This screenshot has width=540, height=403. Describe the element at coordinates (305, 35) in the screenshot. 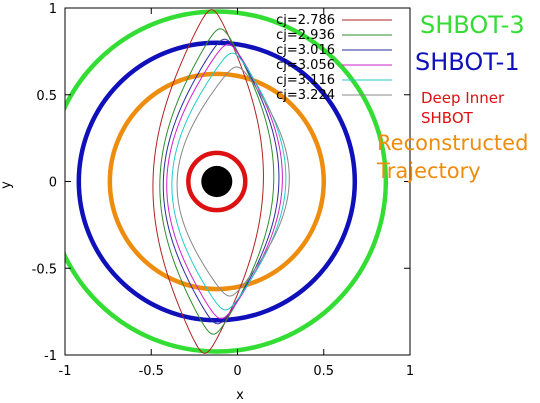

I see `legend-label-2: cj=2.936` at that location.